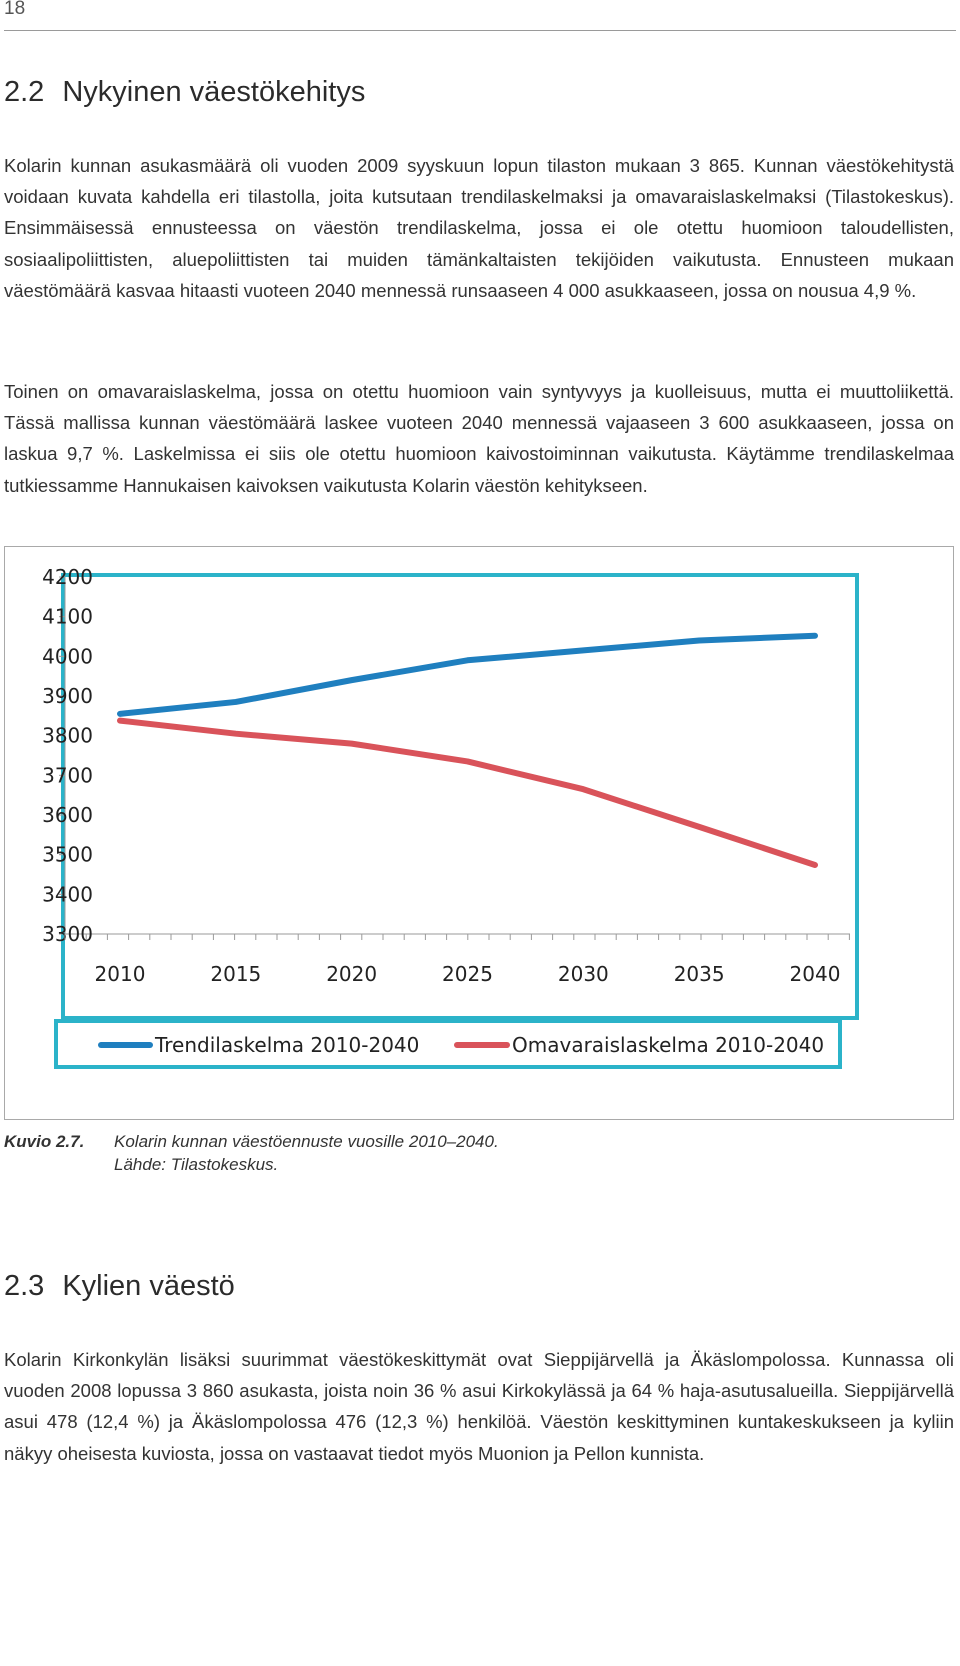 Image resolution: width=960 pixels, height=1666 pixels. I want to click on x-tick-label: 2040, so click(815, 974).